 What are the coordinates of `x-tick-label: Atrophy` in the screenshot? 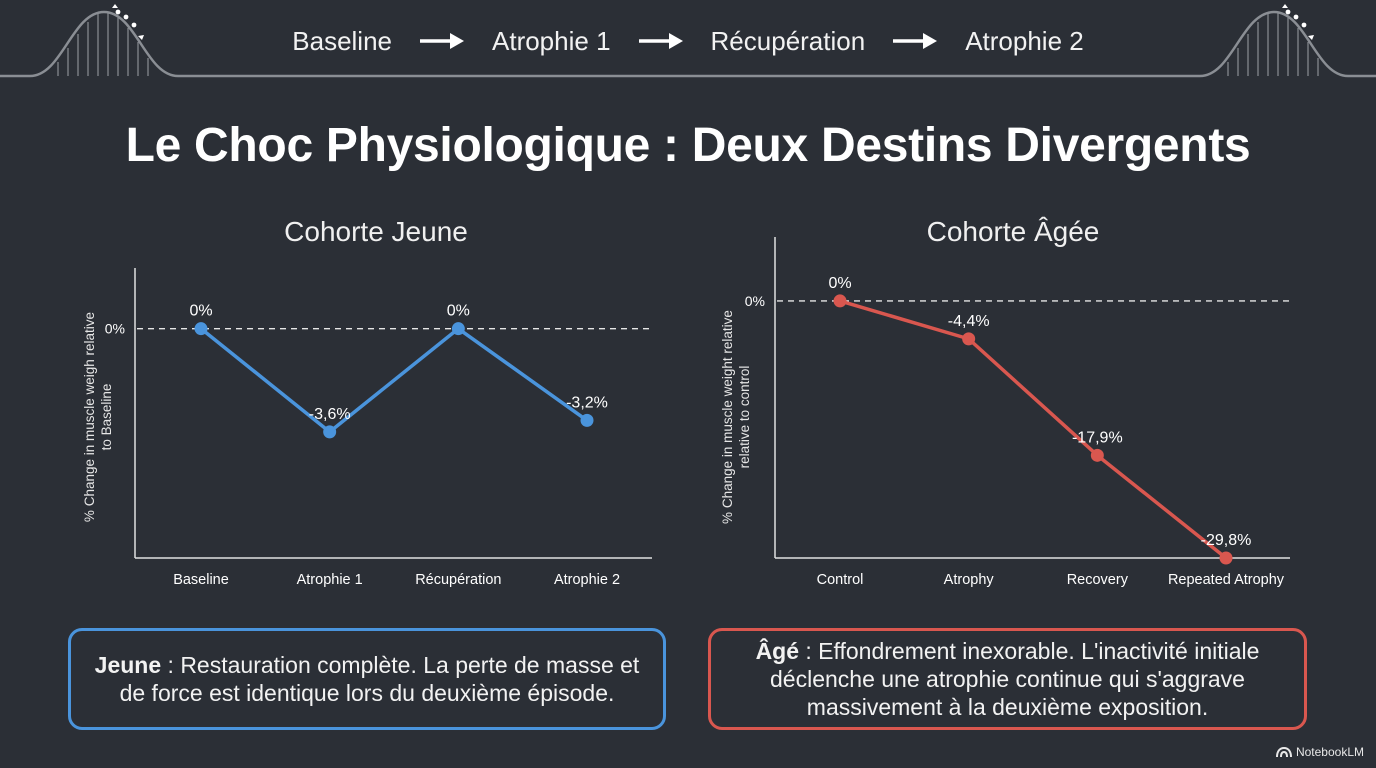 It's located at (969, 580).